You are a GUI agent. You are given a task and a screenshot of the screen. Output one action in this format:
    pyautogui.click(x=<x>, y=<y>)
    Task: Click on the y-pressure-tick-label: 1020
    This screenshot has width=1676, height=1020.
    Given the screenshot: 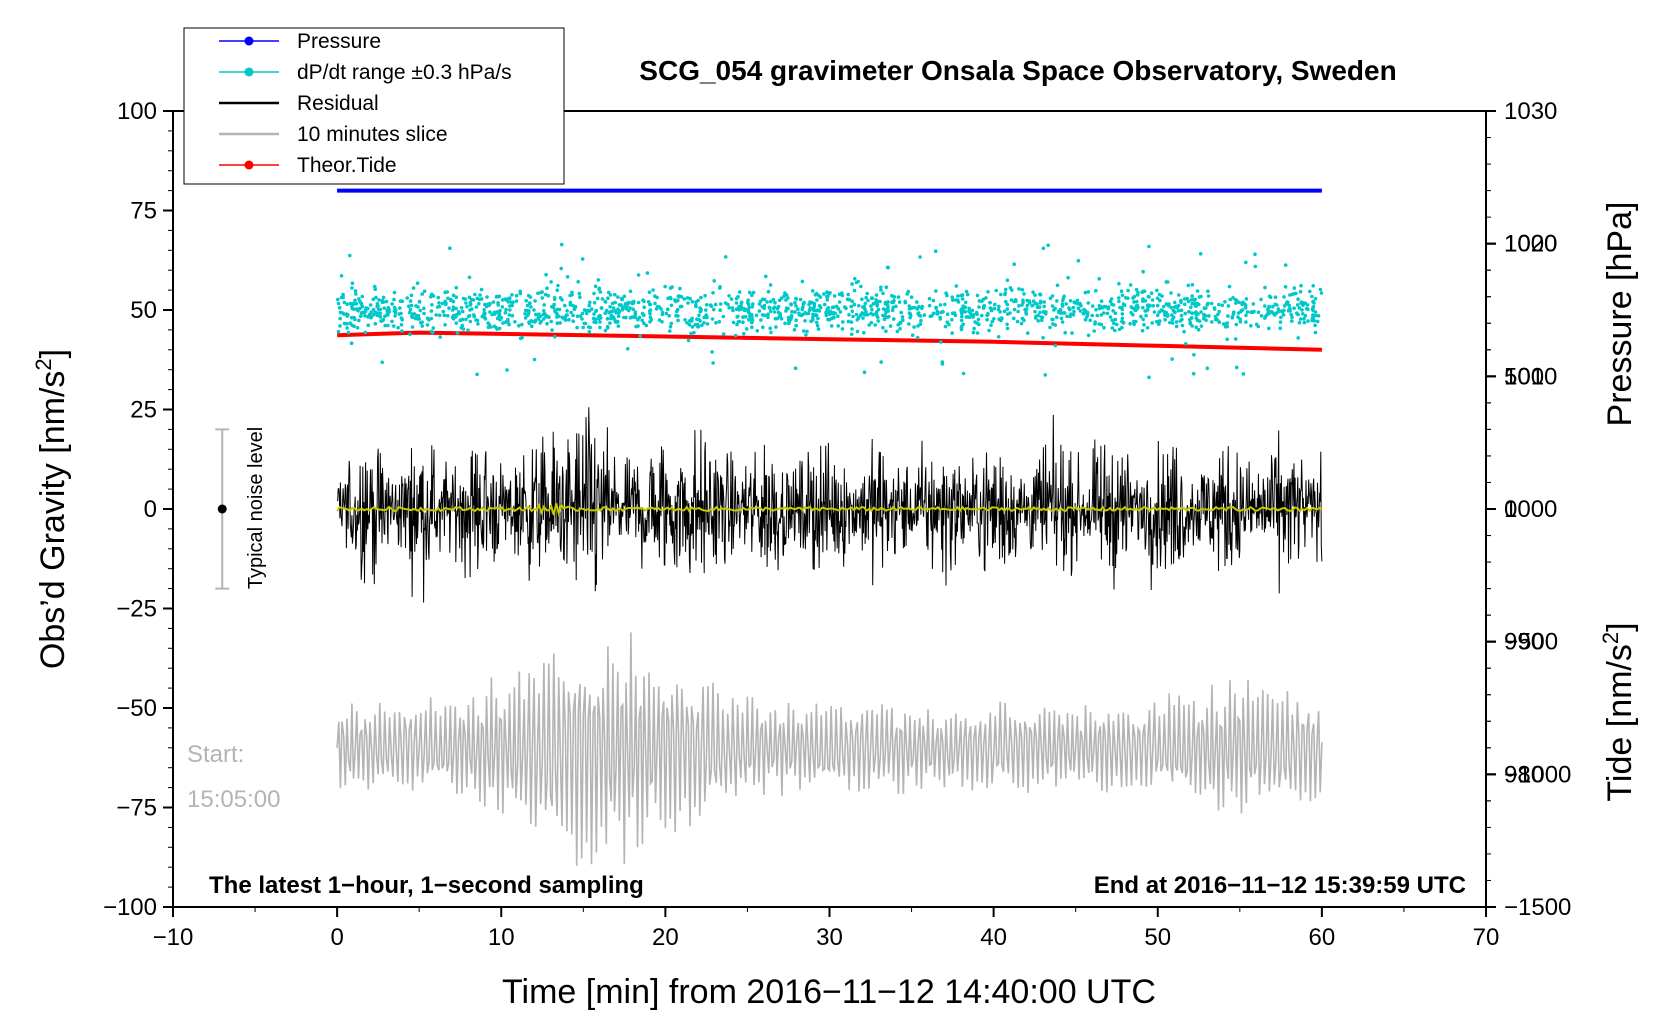 What is the action you would take?
    pyautogui.click(x=1530, y=244)
    